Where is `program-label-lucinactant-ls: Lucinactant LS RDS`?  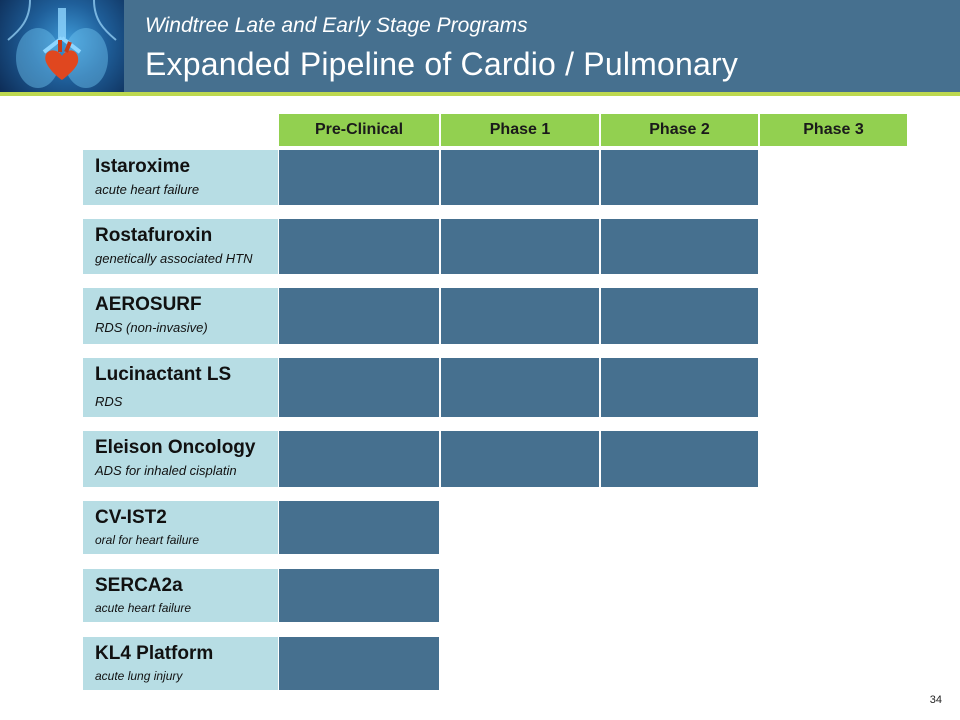
program-label-lucinactant-ls: Lucinactant LS RDS is located at coordinates (180, 387).